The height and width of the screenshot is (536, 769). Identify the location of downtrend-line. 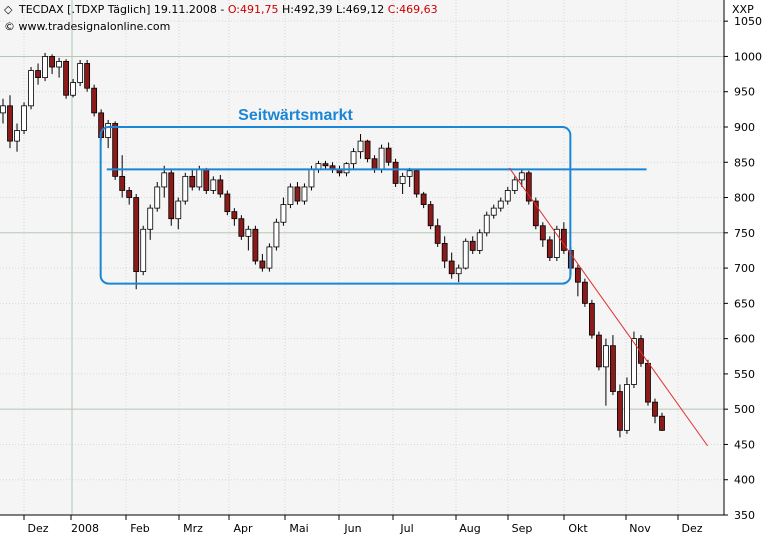
(608, 307).